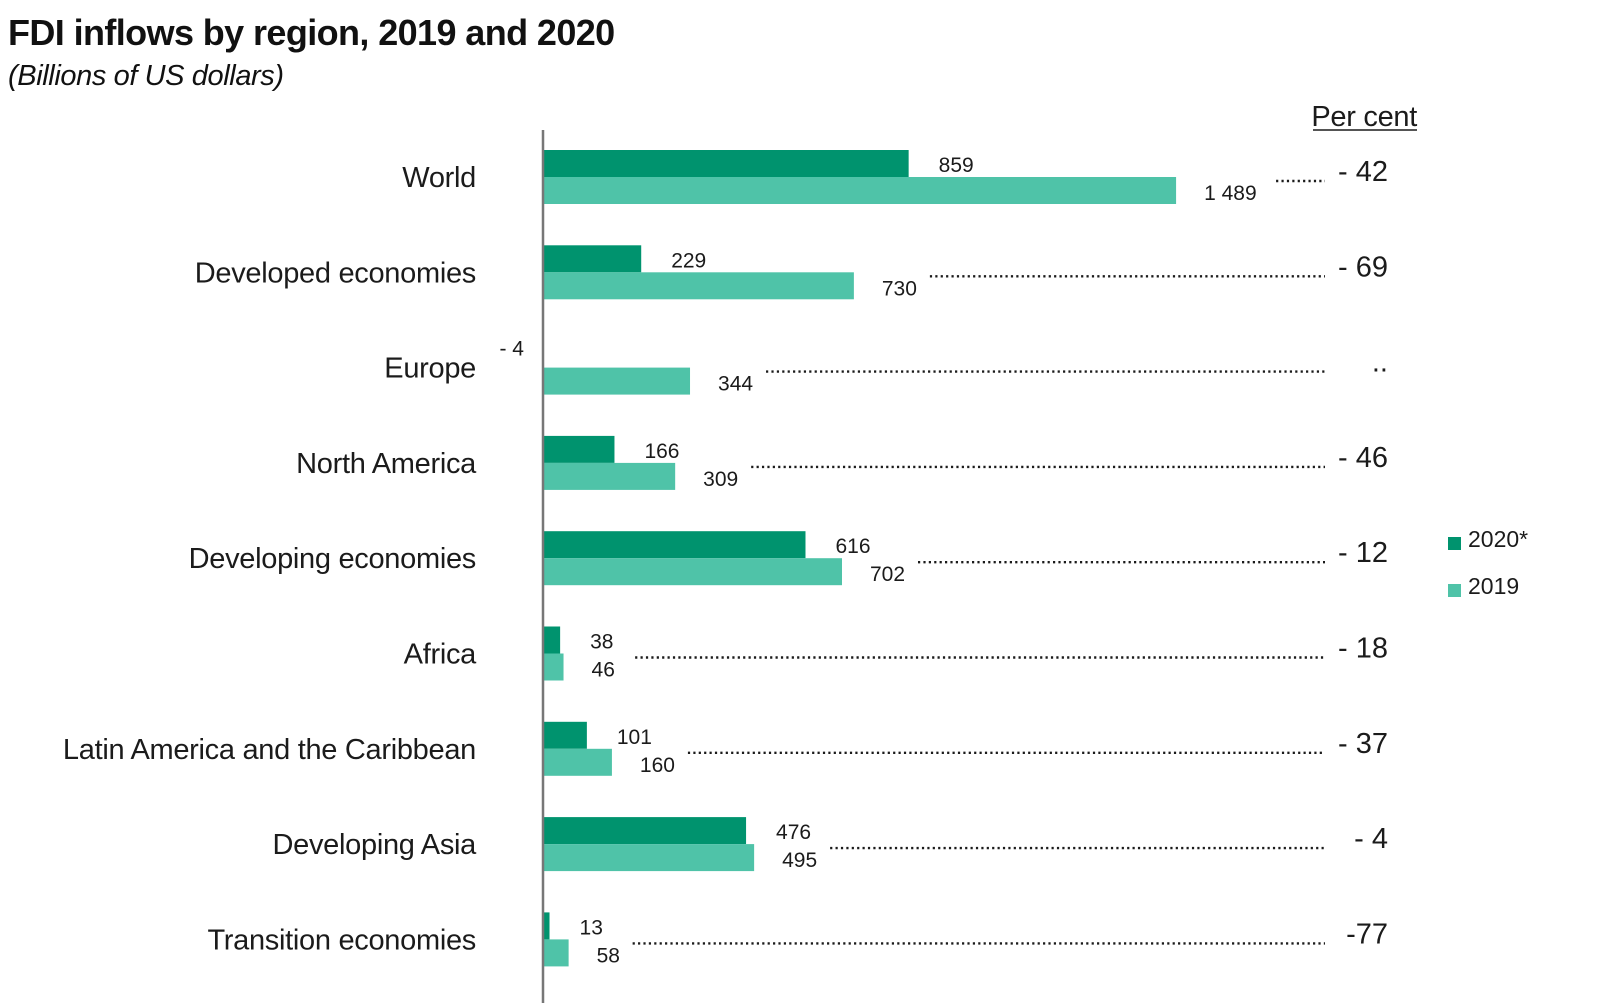  What do you see at coordinates (1371, 839) in the screenshot?
I see `percent-change-developing-asia: - 4` at bounding box center [1371, 839].